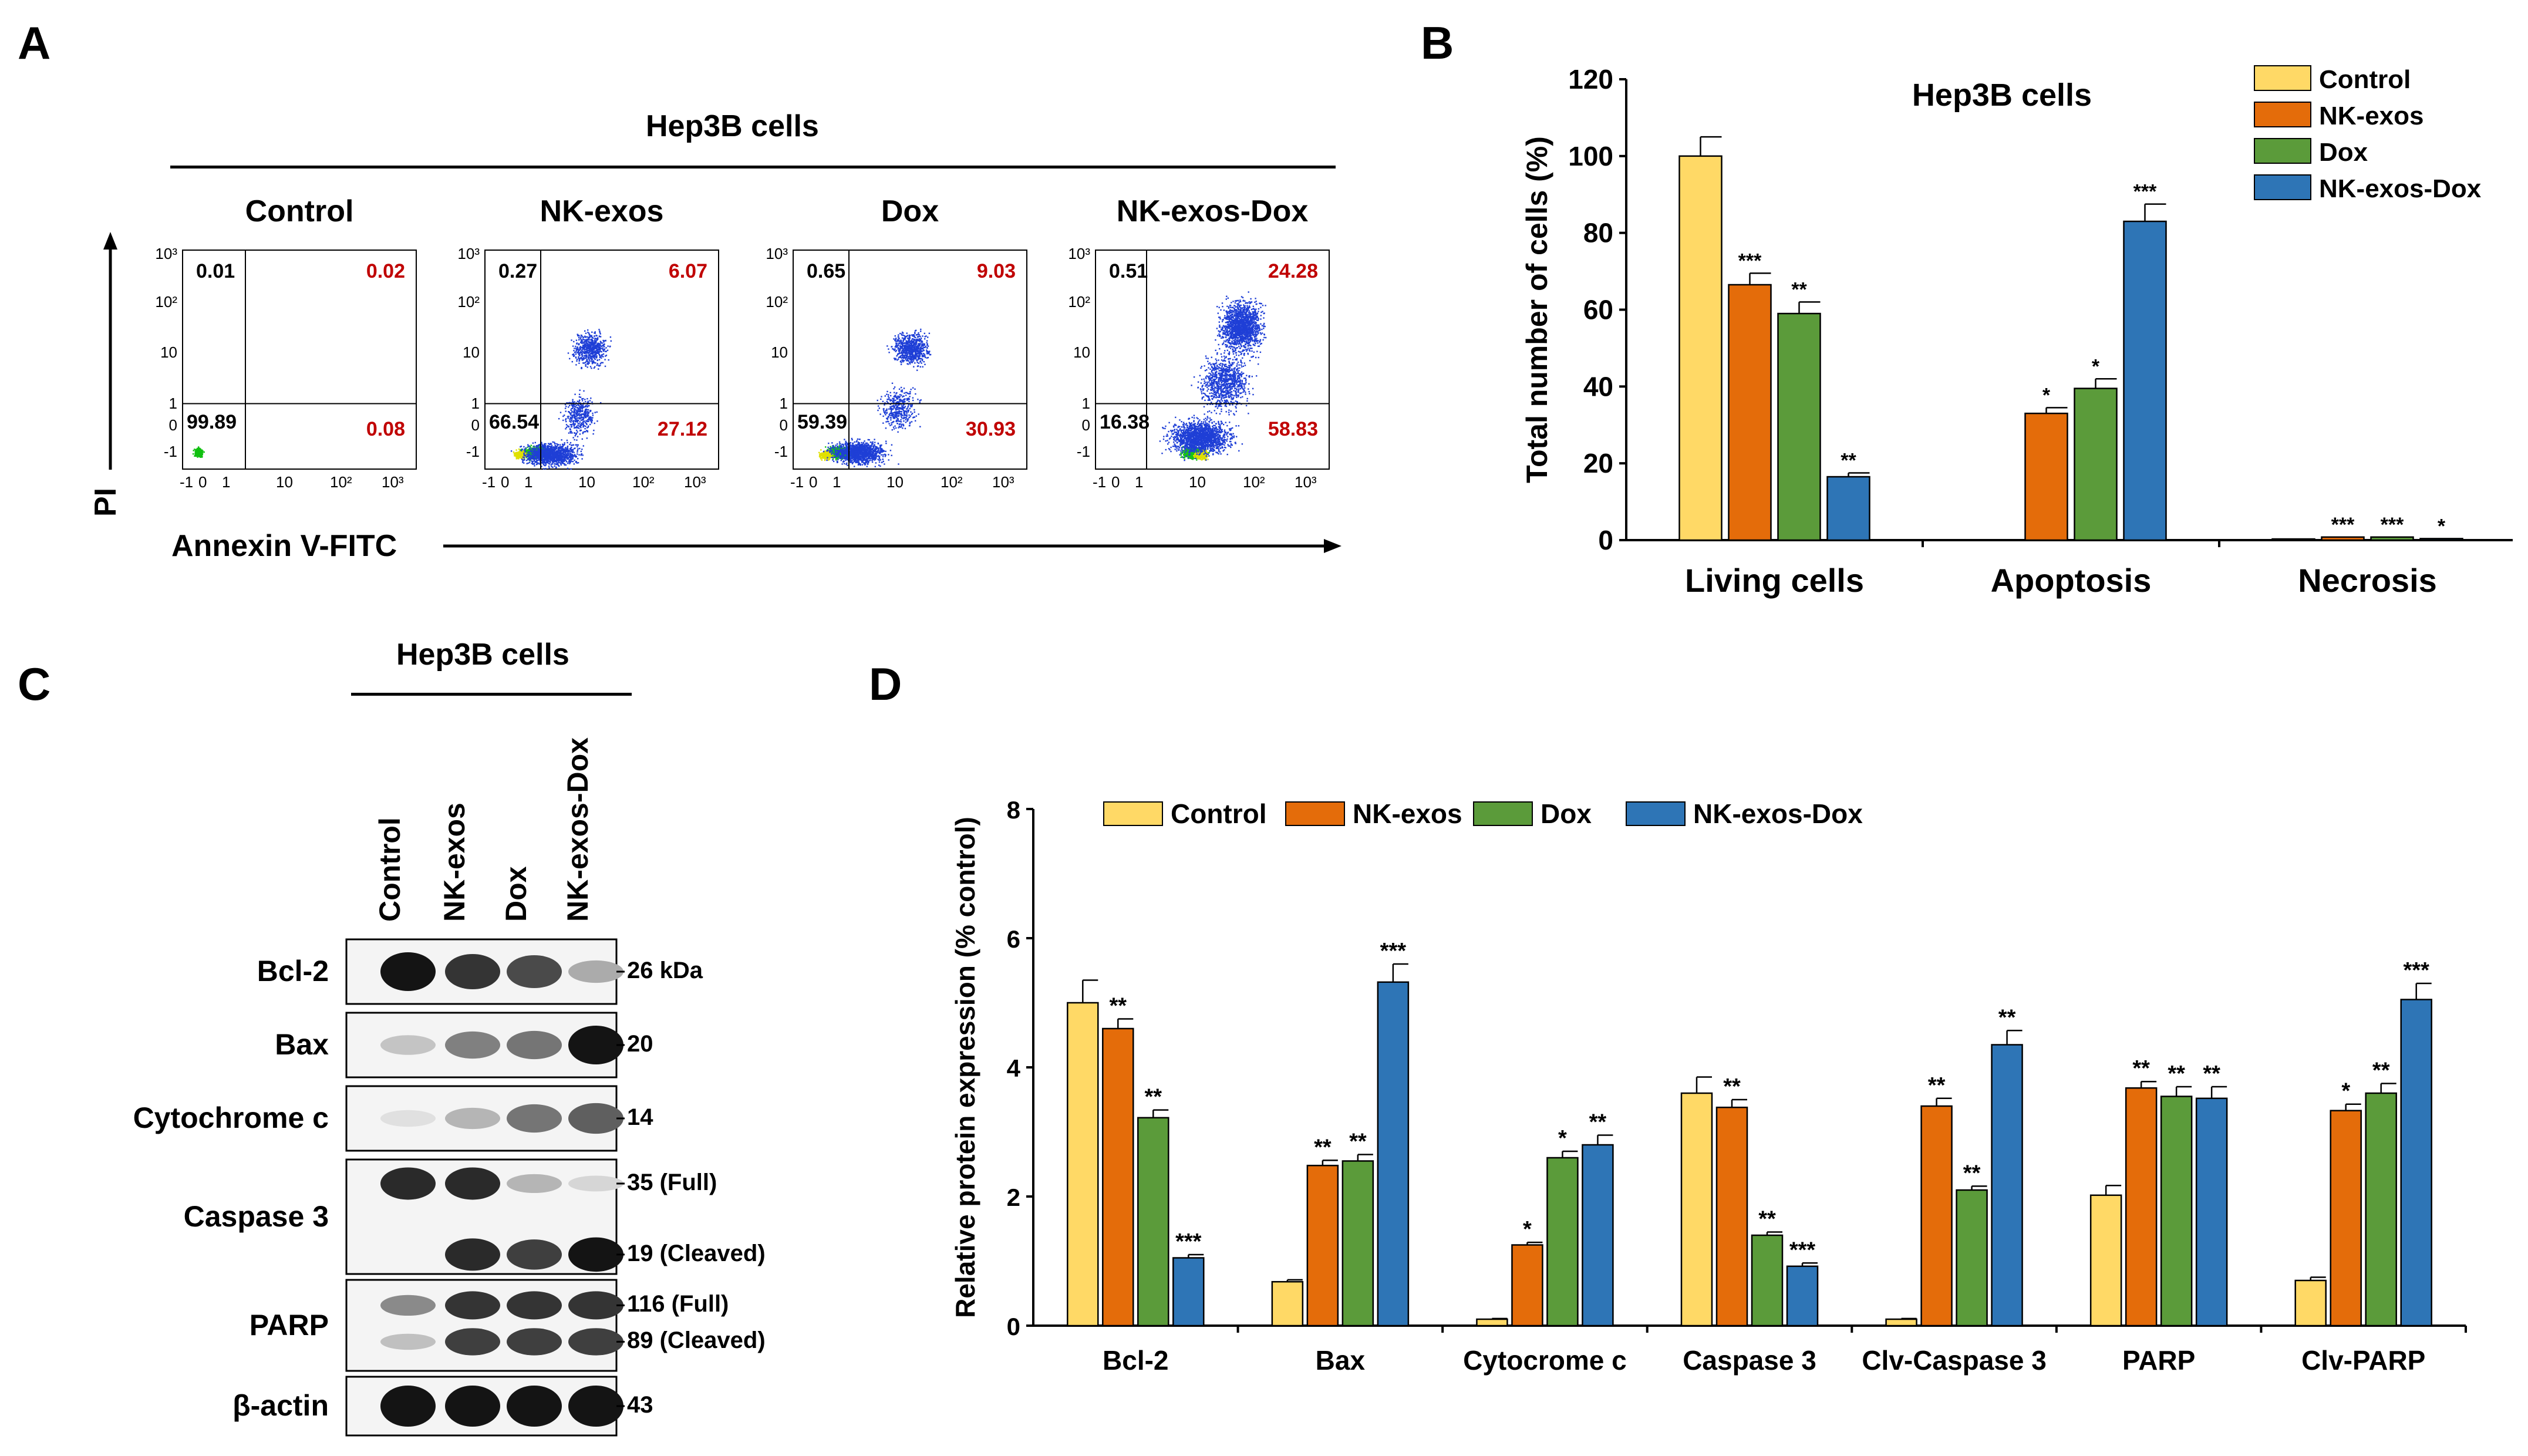  What do you see at coordinates (1972, 1173) in the screenshot?
I see `significance-label: **` at bounding box center [1972, 1173].